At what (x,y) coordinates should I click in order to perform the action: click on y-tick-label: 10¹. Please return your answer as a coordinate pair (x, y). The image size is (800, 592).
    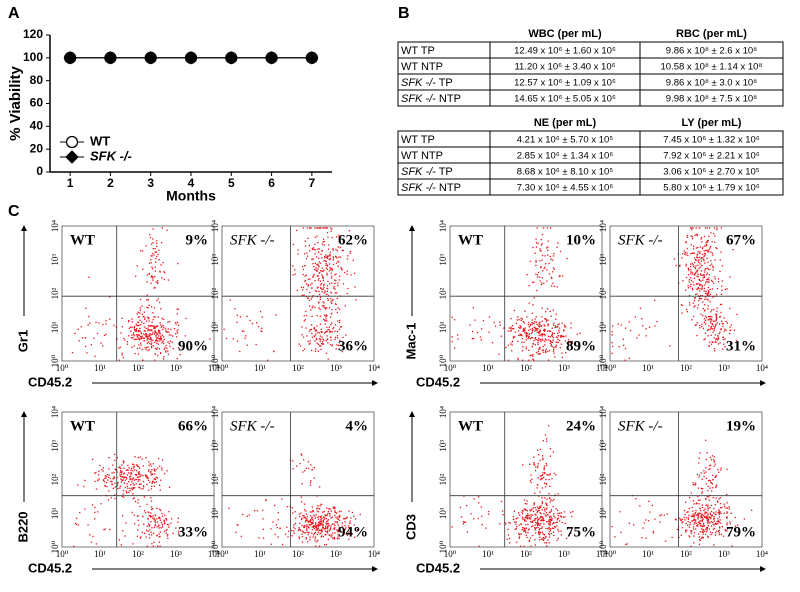
    Looking at the image, I should click on (55, 513).